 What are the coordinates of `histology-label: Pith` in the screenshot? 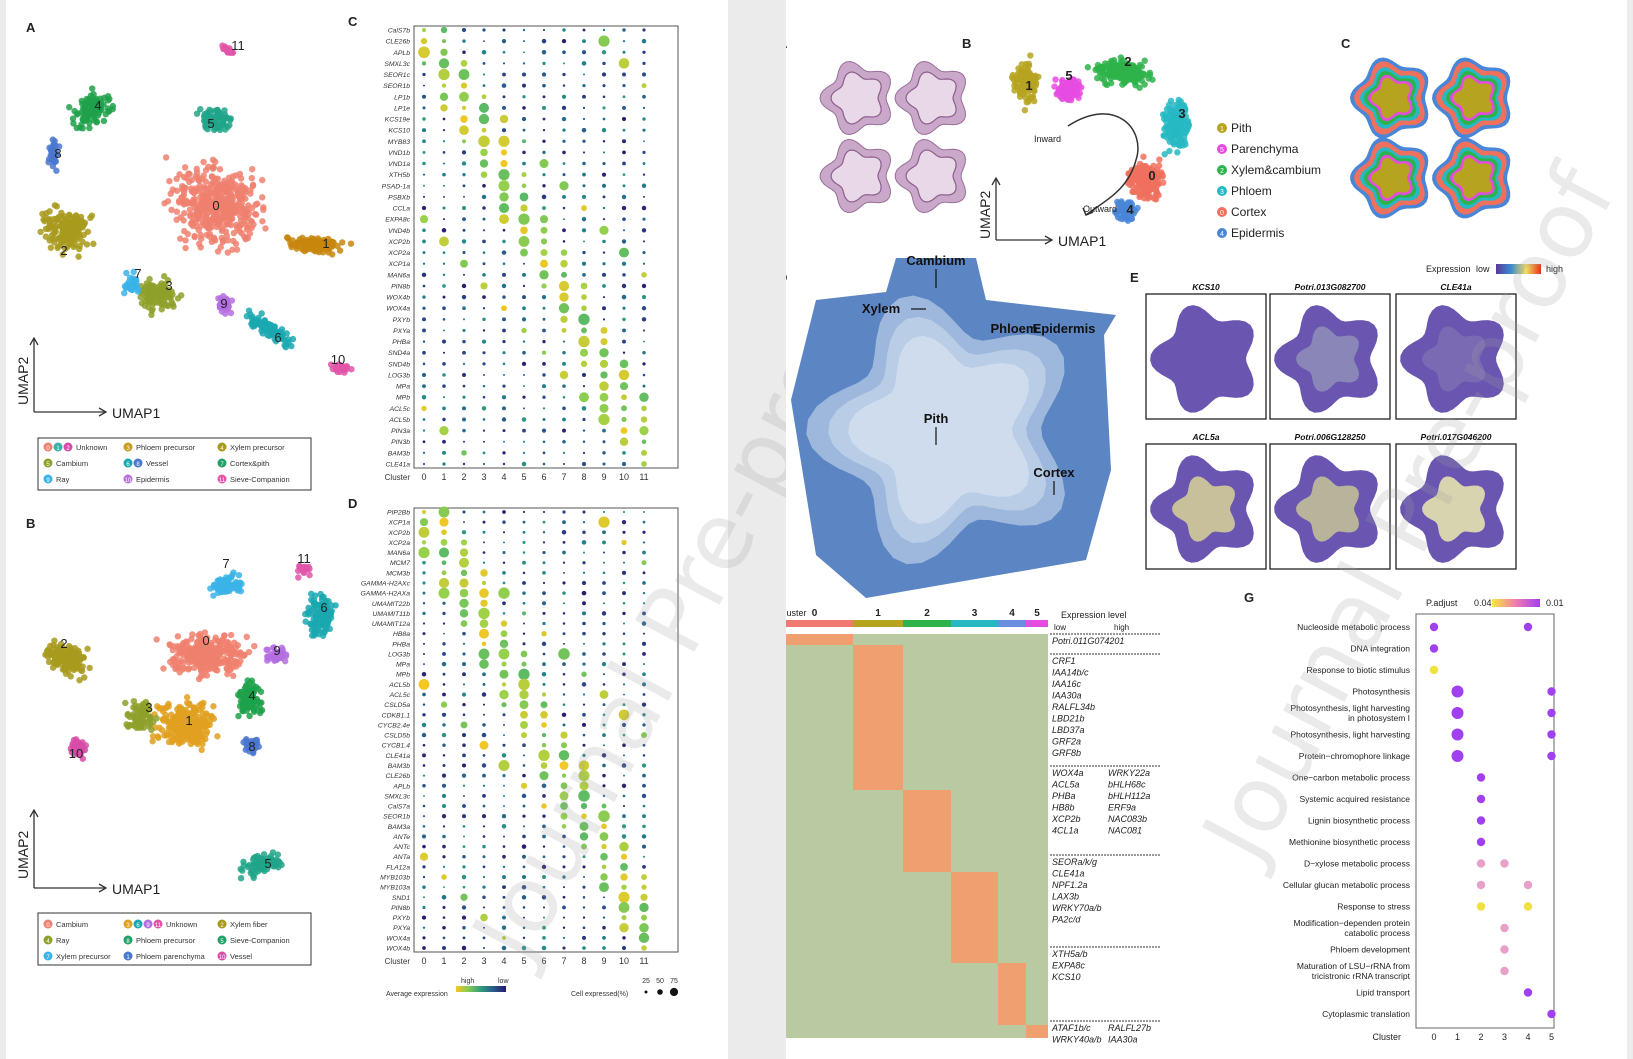 It's located at (936, 418).